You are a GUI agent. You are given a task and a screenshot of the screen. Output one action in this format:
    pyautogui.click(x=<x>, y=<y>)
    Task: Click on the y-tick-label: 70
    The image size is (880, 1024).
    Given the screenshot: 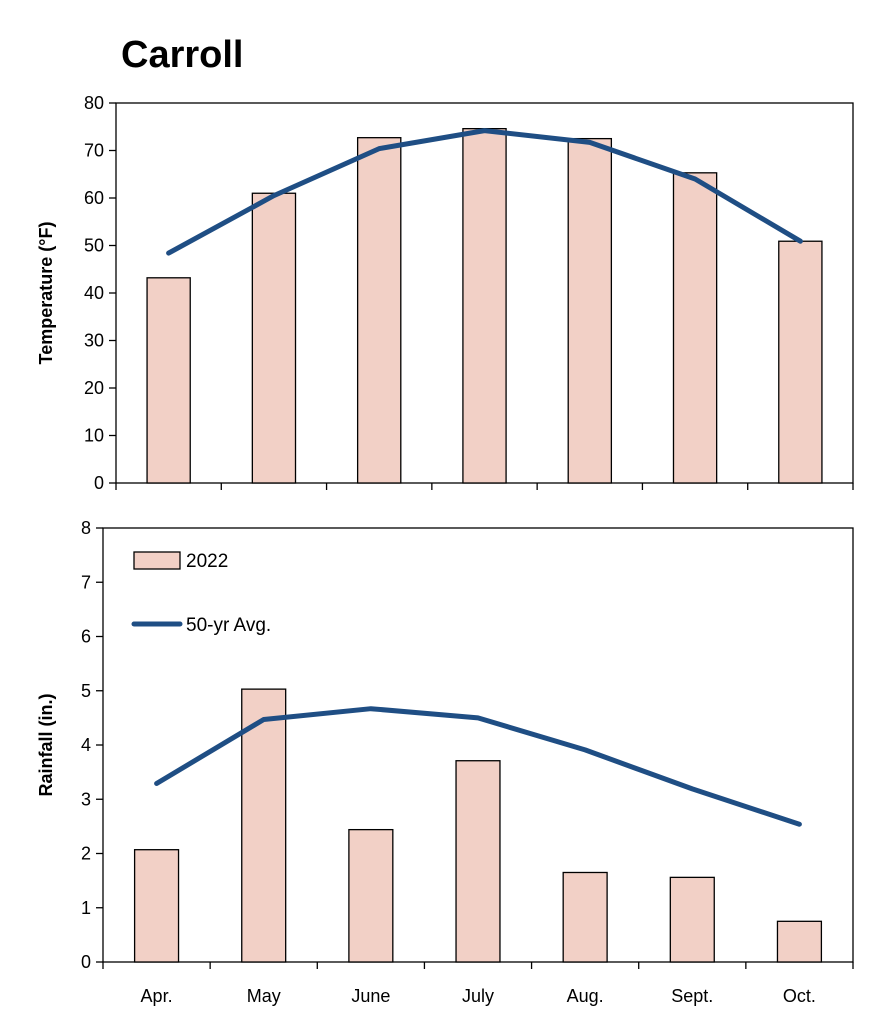 What is the action you would take?
    pyautogui.click(x=94, y=151)
    